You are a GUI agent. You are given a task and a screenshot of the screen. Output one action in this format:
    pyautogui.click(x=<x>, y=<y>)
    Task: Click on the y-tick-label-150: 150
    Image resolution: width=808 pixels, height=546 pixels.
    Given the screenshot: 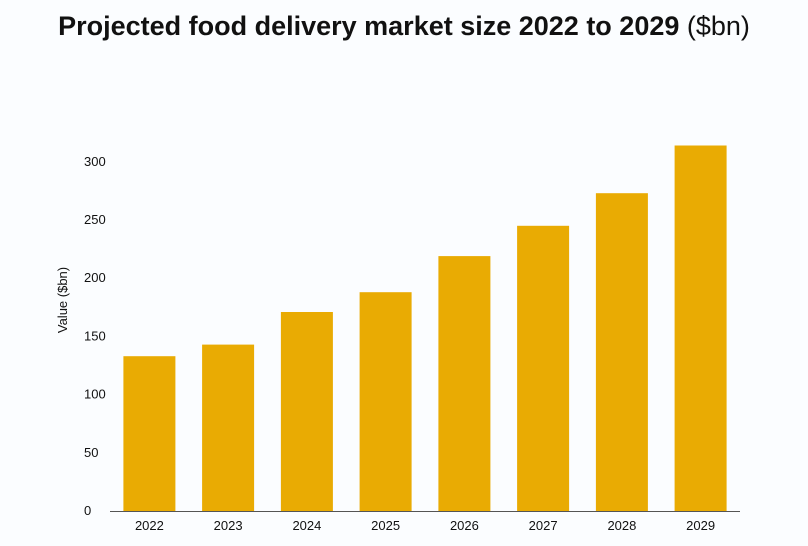 What is the action you would take?
    pyautogui.click(x=95, y=335)
    